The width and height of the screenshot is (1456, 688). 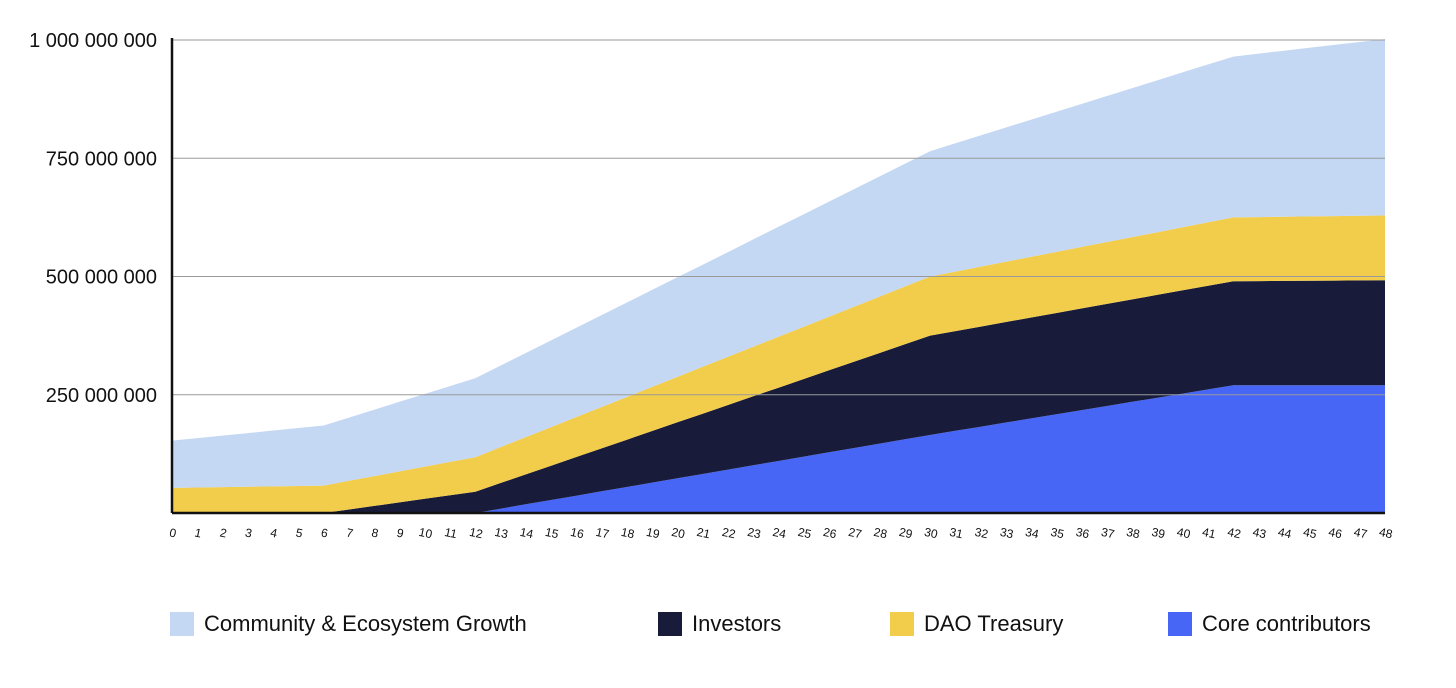 What do you see at coordinates (1158, 533) in the screenshot?
I see `x-tick-label: 39` at bounding box center [1158, 533].